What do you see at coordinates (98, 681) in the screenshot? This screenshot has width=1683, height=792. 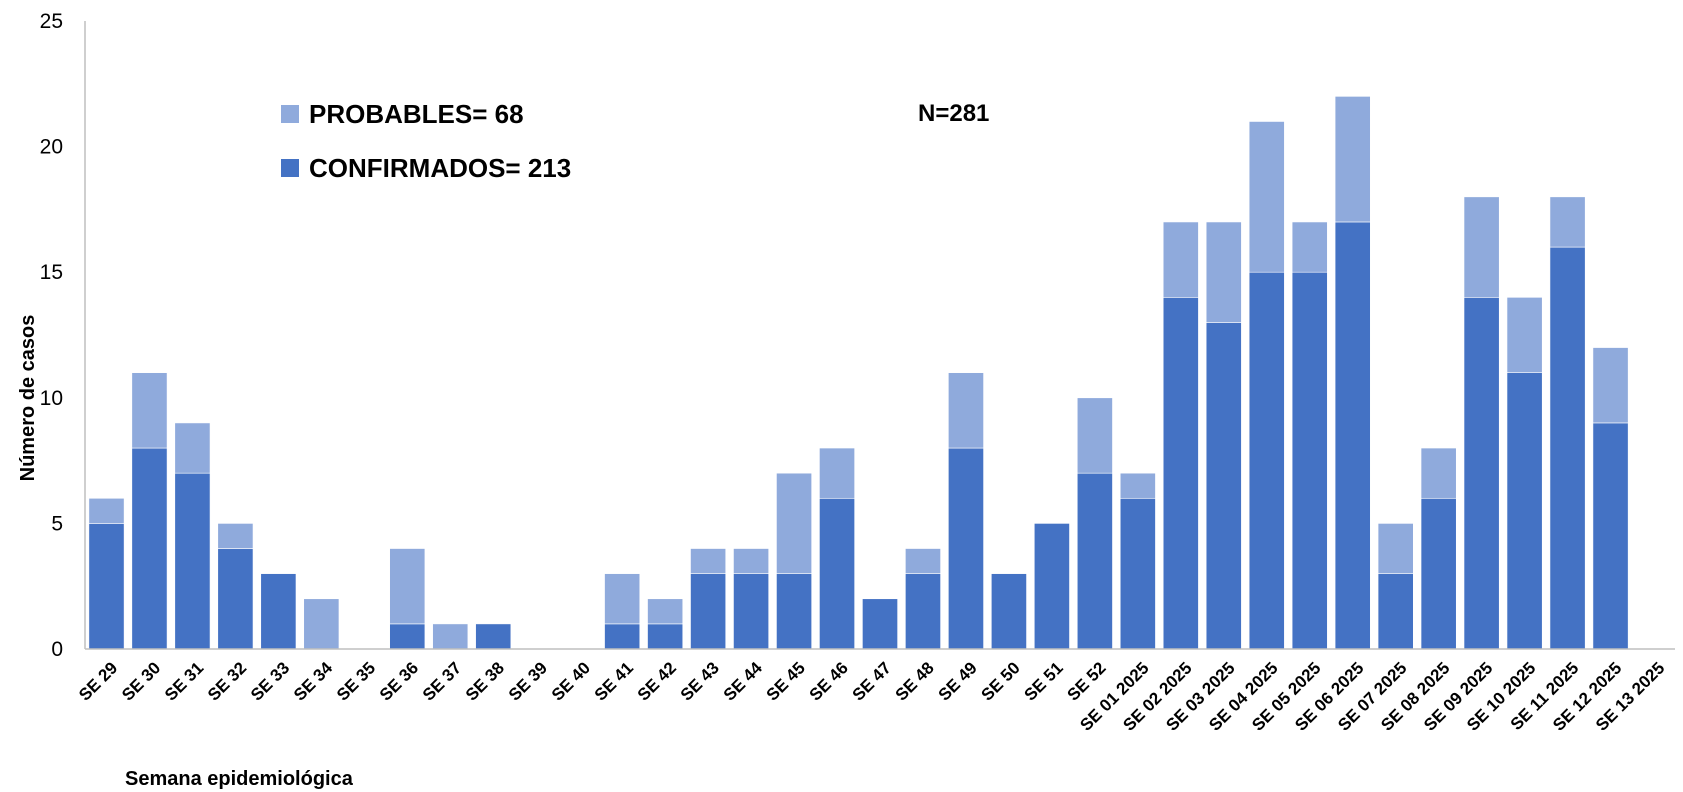 I see `x-tick-label: SE 29` at bounding box center [98, 681].